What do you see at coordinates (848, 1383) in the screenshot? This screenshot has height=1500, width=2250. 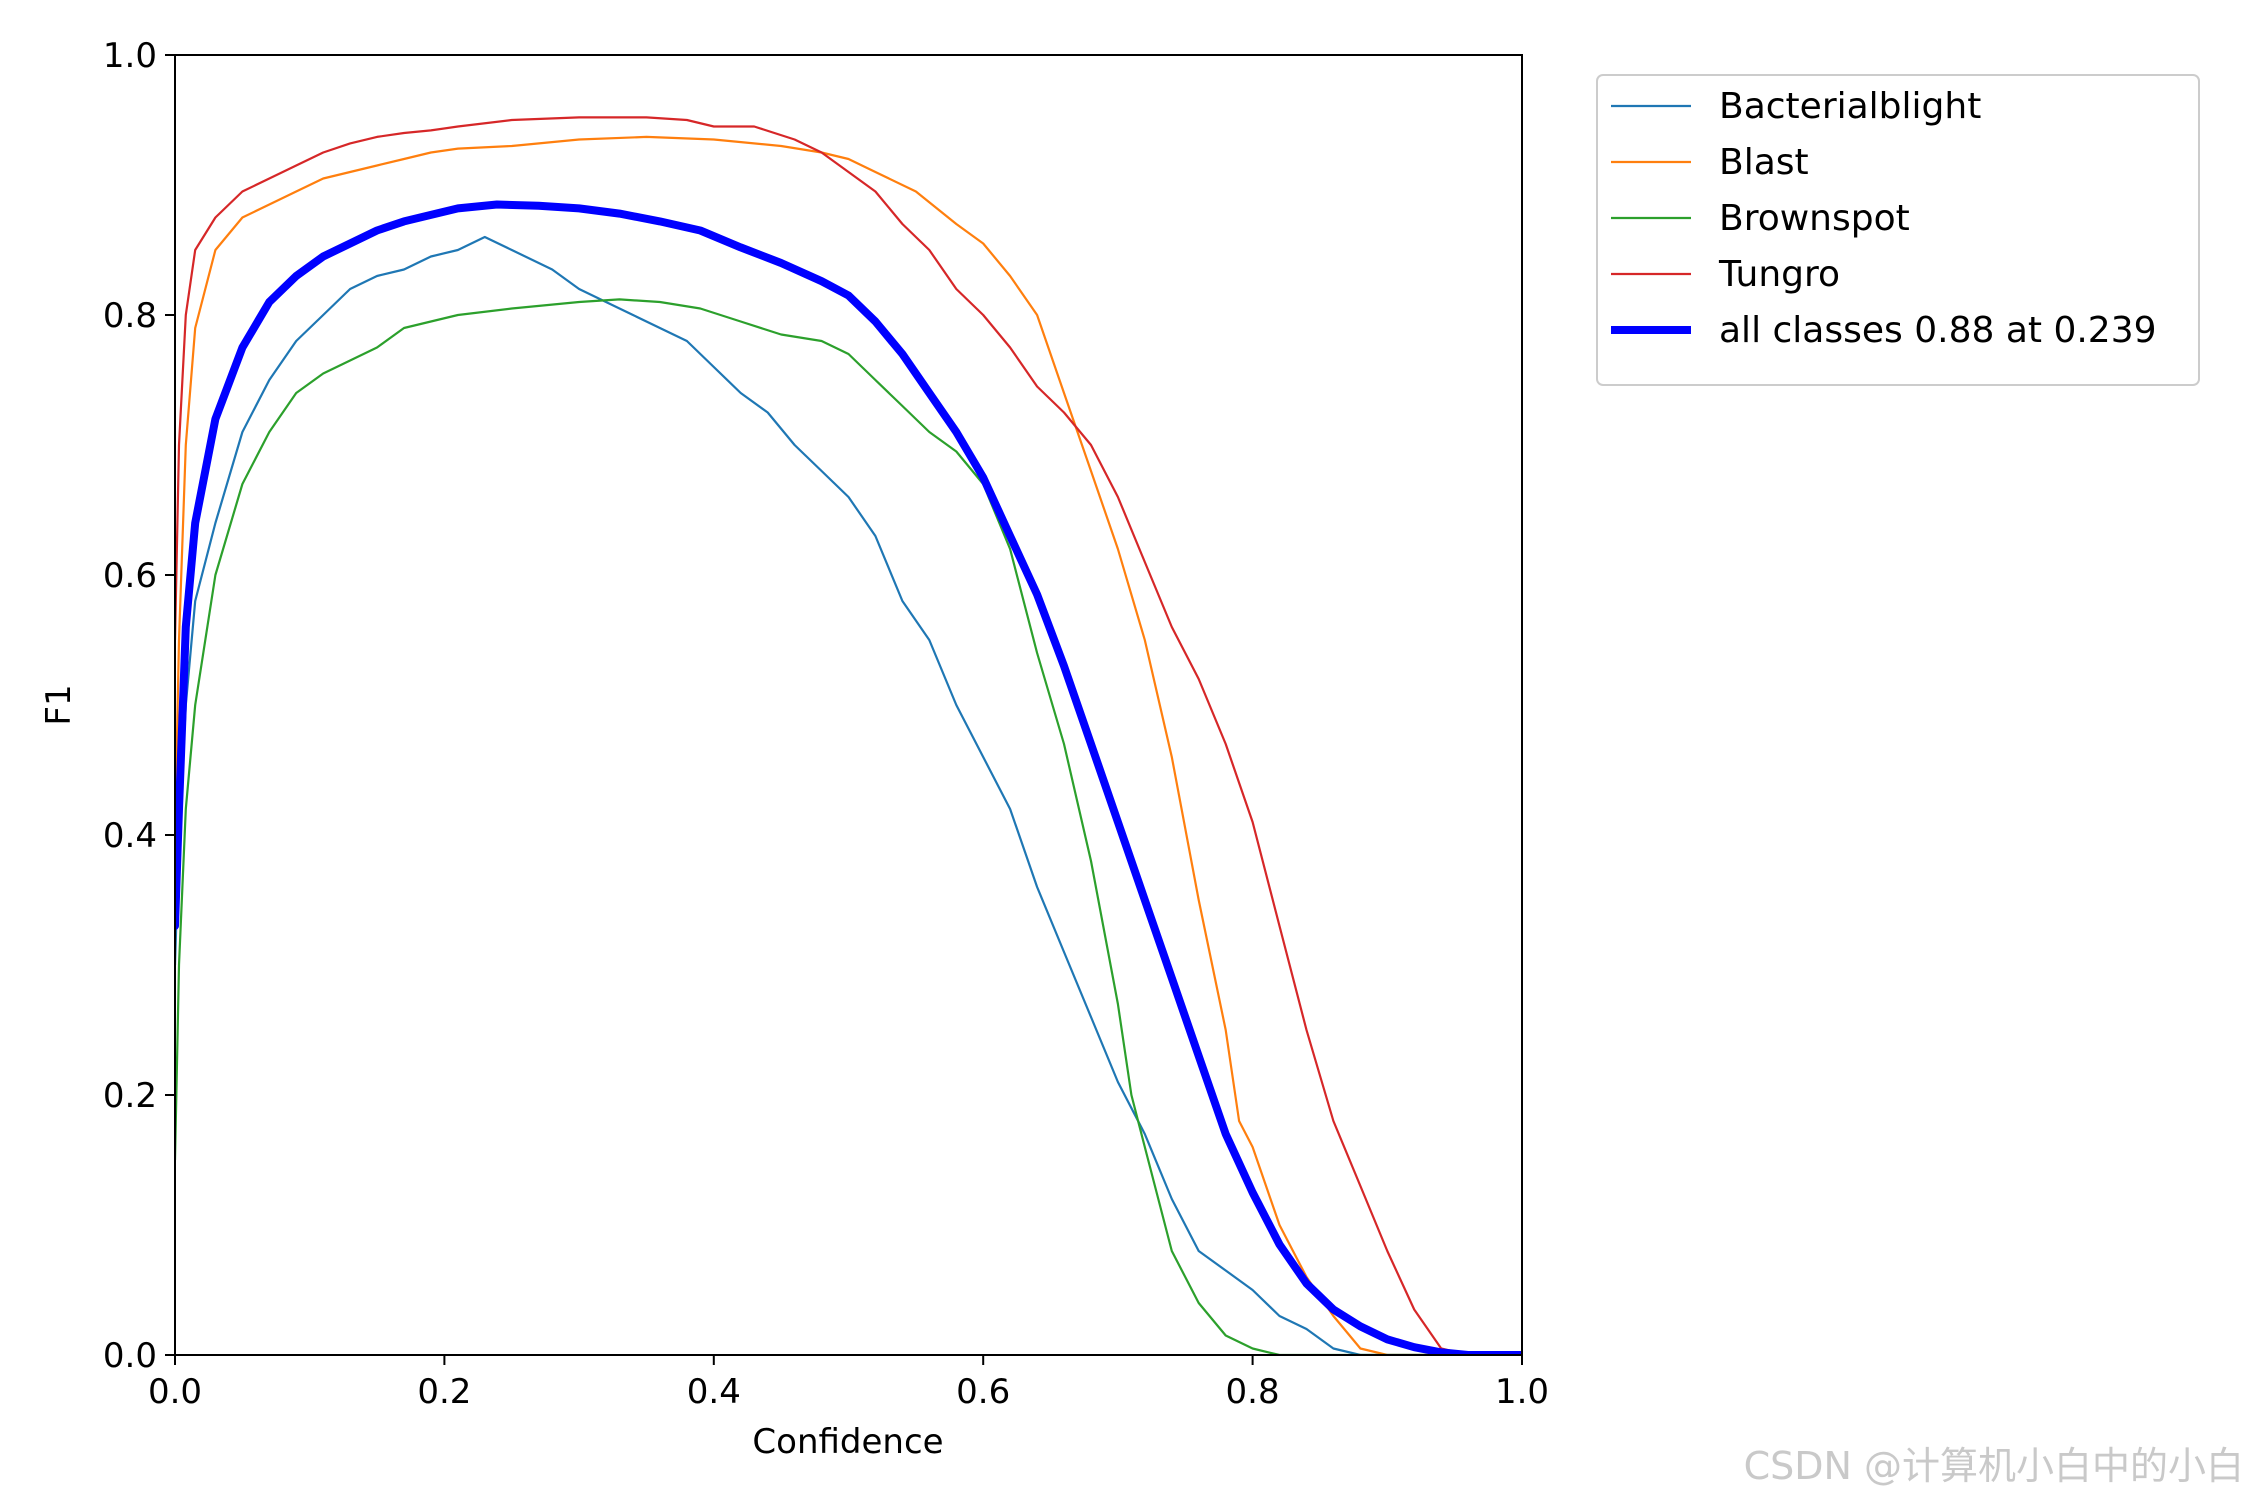 I see `x-axis: 0.0 0.2 0.4 0.6 0.8 1.0` at bounding box center [848, 1383].